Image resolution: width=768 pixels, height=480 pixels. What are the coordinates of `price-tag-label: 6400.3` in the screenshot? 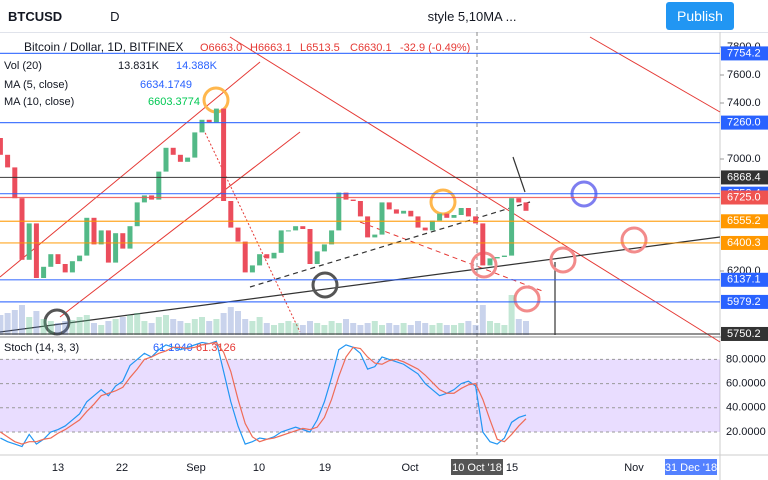 It's located at (744, 243).